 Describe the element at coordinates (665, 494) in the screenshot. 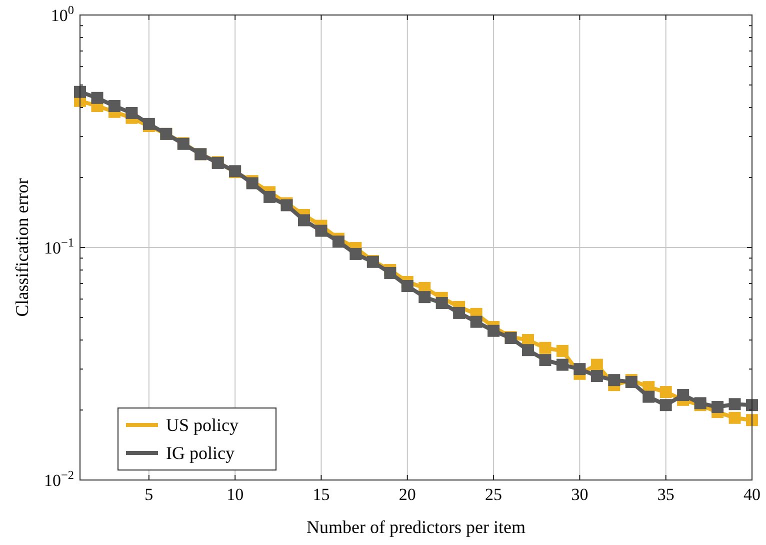

I see `x-tick-label: 35` at that location.